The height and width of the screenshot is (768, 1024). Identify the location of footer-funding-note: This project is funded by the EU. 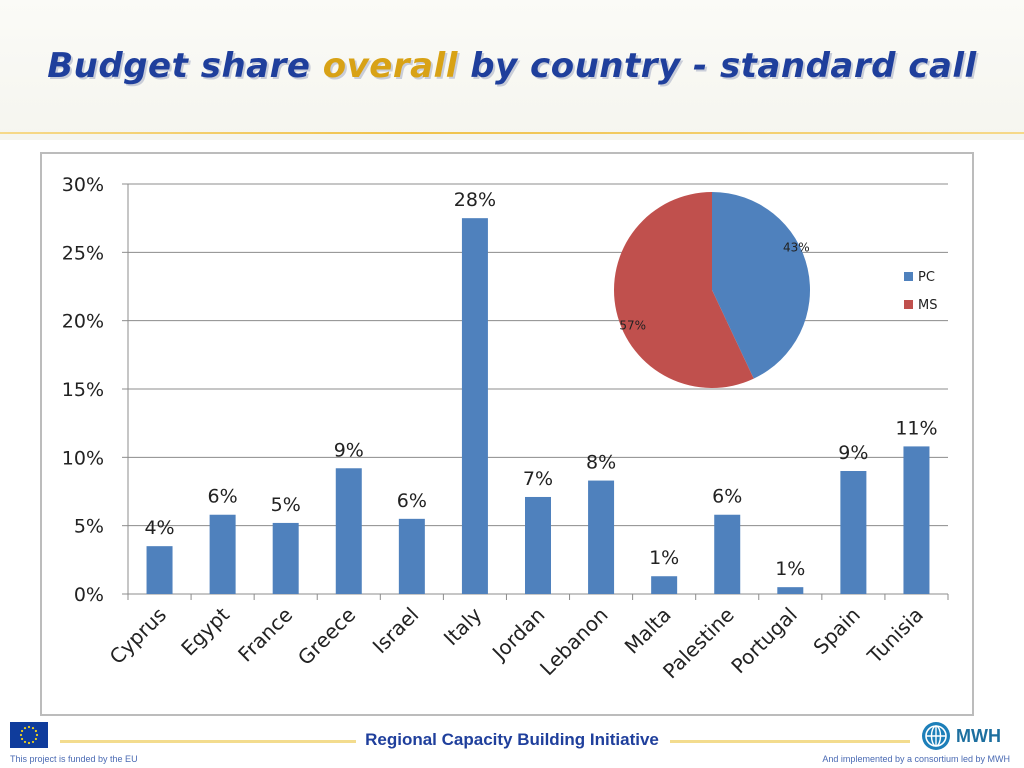
(74, 759).